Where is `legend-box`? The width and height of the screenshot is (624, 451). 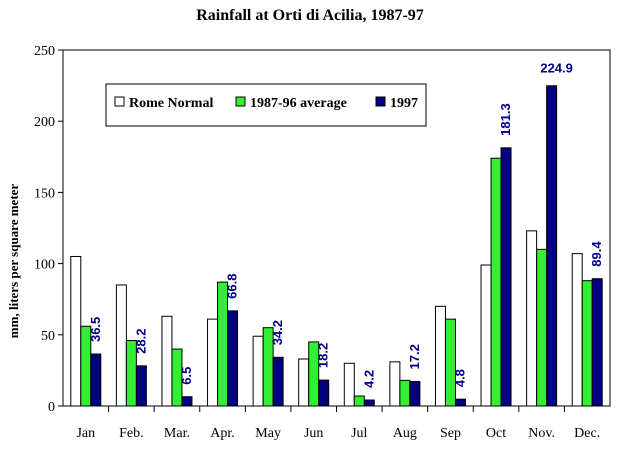
legend-box is located at coordinates (266, 105).